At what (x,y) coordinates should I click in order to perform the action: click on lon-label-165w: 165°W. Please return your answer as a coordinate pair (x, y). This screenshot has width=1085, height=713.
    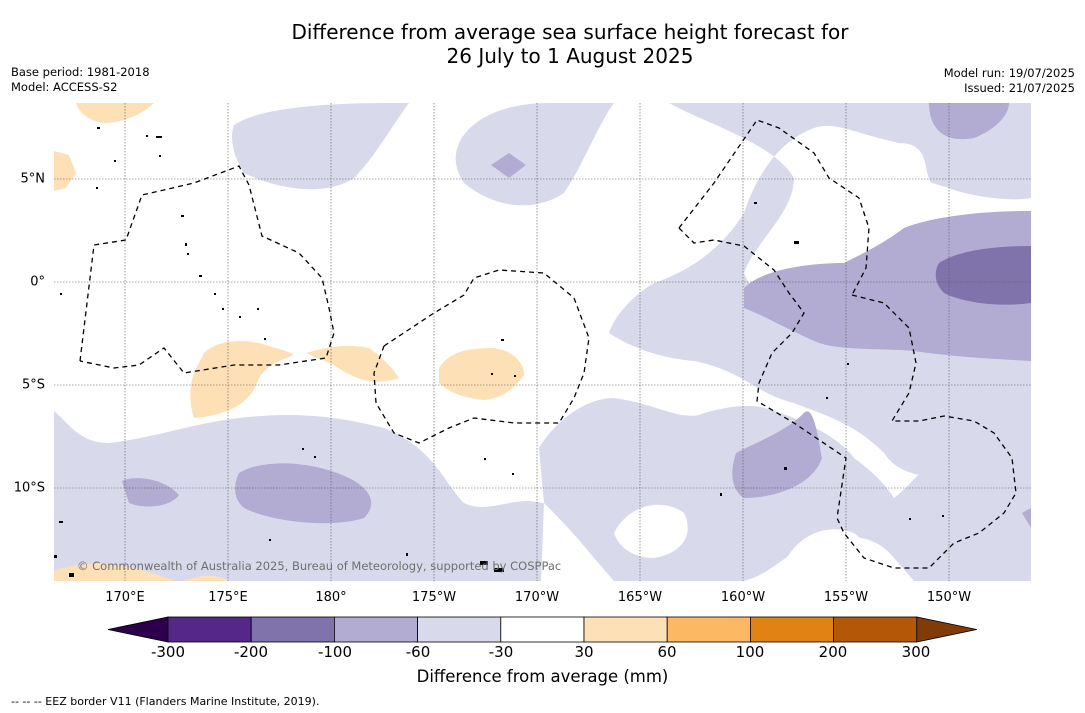
    Looking at the image, I should click on (640, 597).